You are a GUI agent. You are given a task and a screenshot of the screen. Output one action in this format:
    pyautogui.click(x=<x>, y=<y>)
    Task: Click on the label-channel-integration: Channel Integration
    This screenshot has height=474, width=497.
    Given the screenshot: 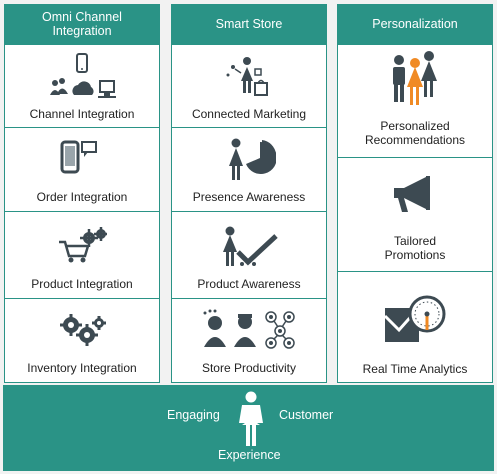 What is the action you would take?
    pyautogui.click(x=82, y=114)
    